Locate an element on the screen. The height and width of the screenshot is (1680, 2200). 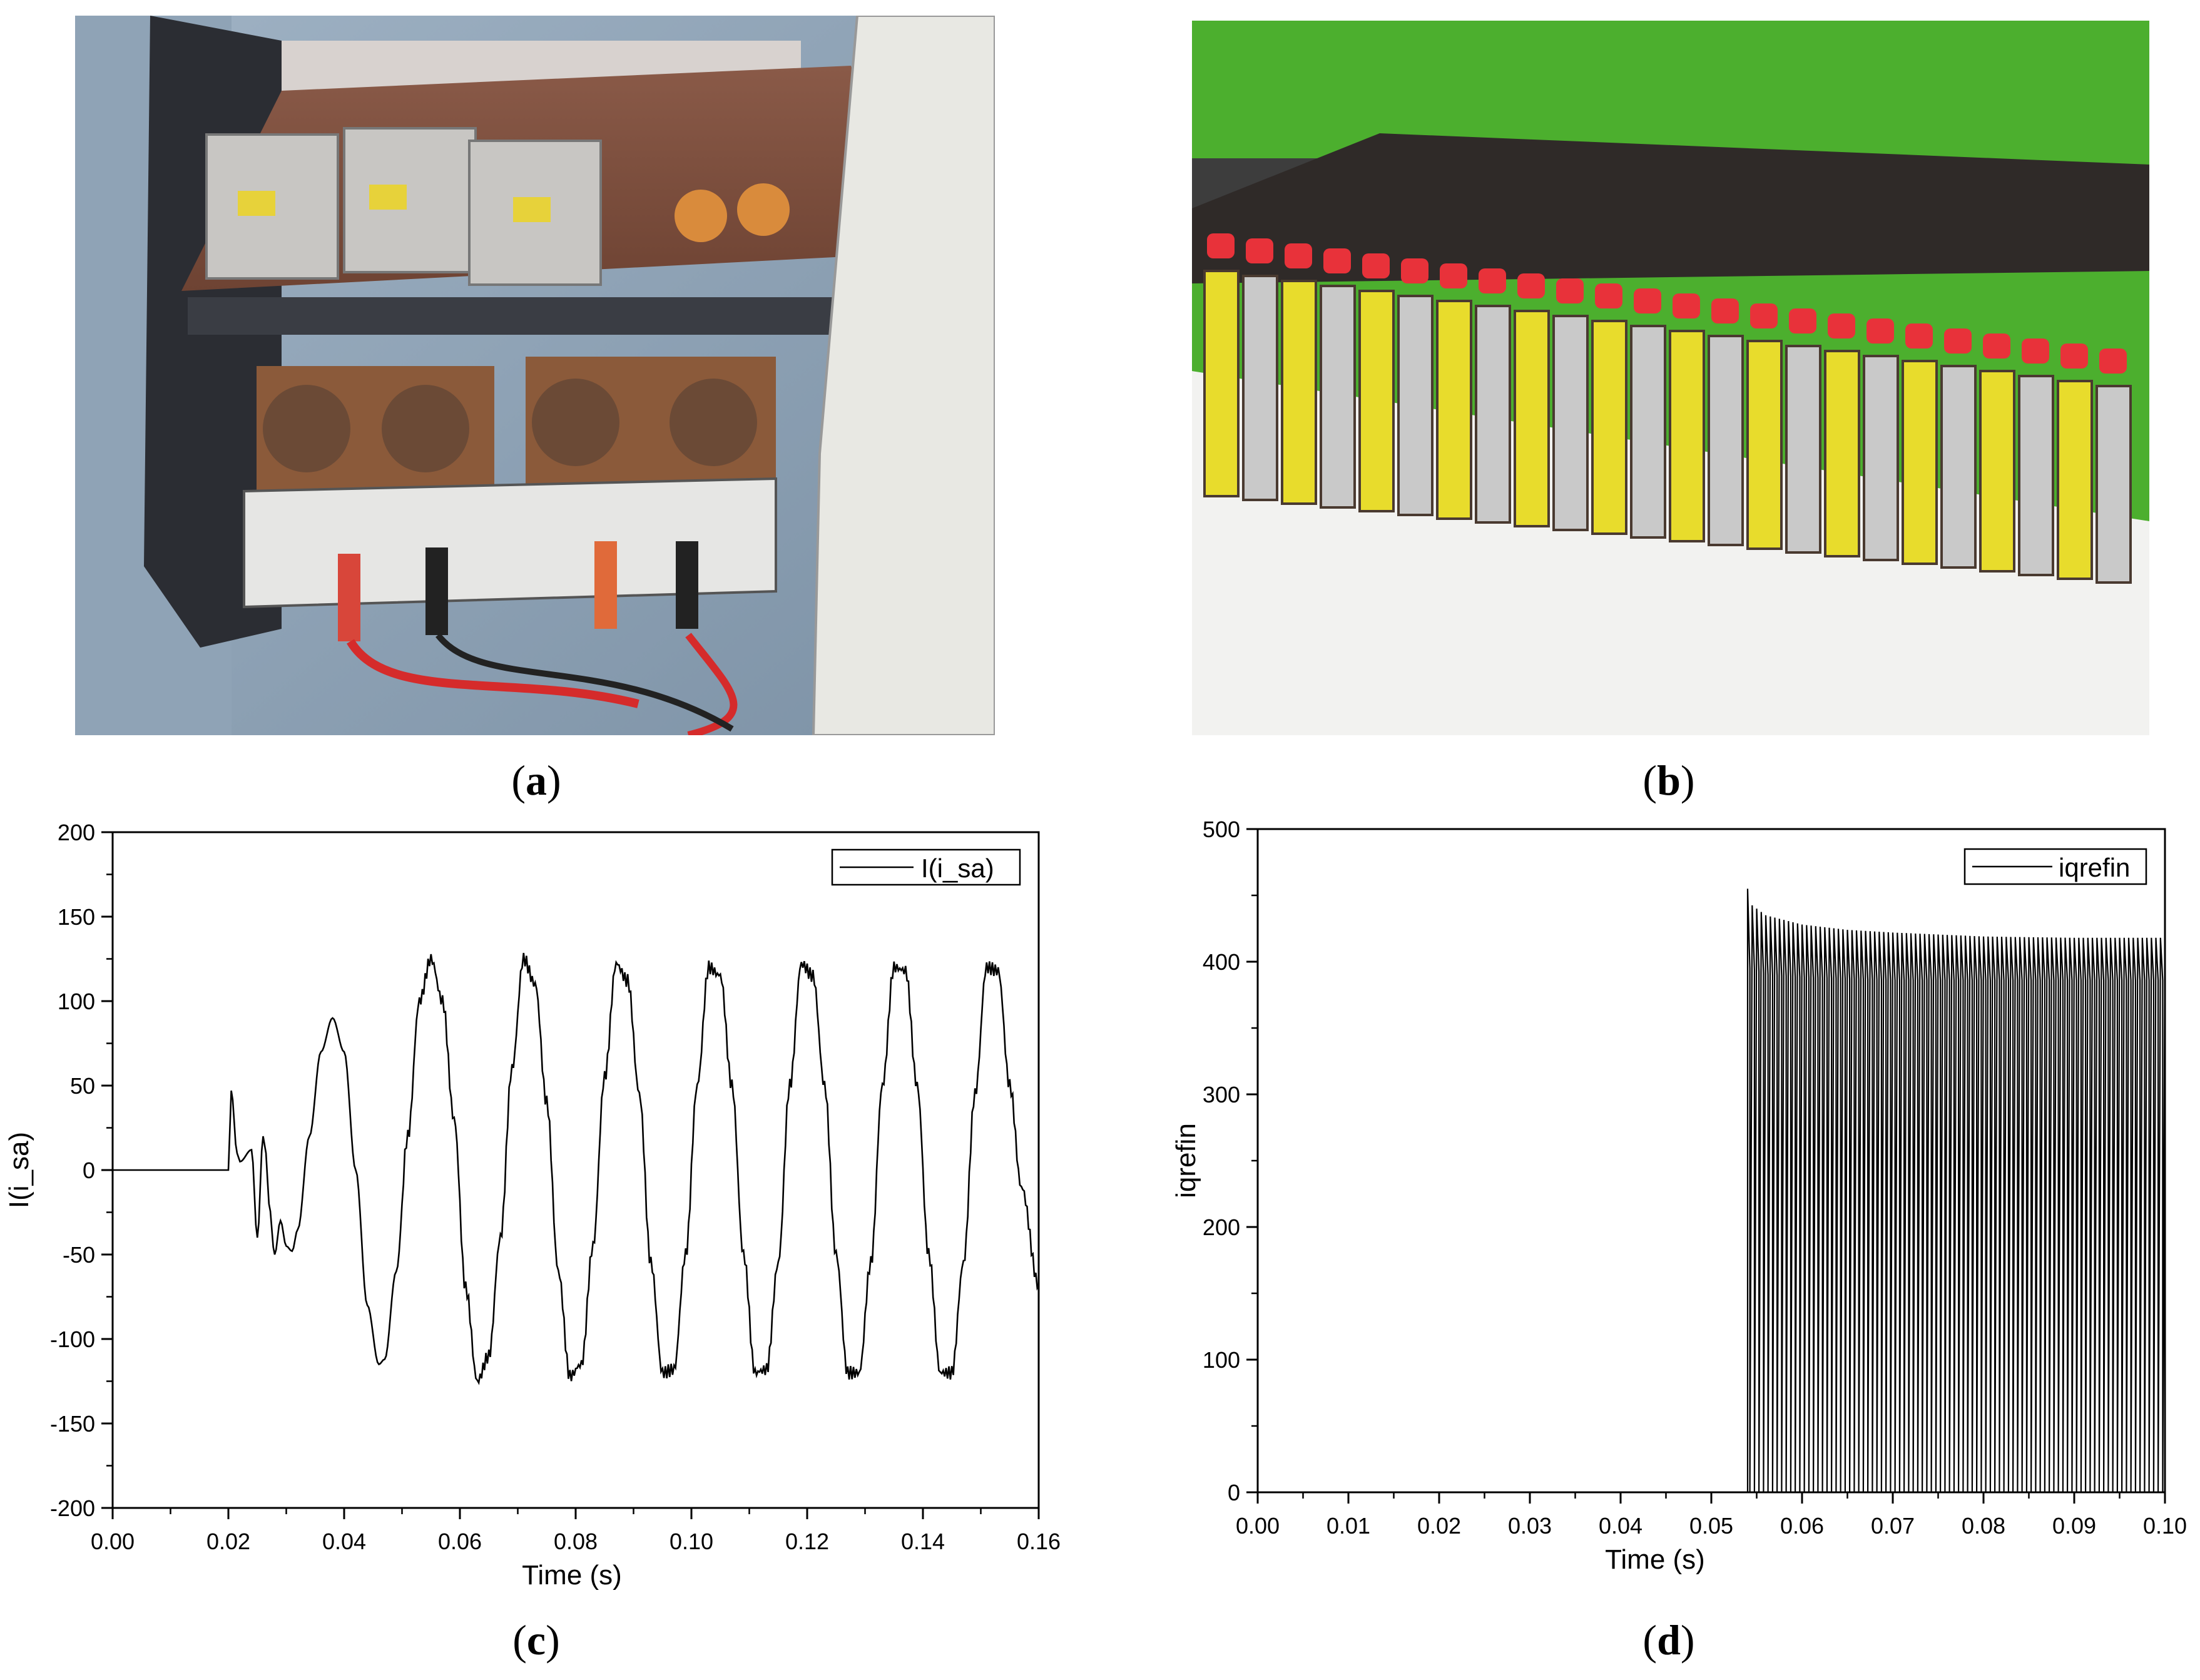
d-y-tick-label: 400 is located at coordinates (1221, 962).